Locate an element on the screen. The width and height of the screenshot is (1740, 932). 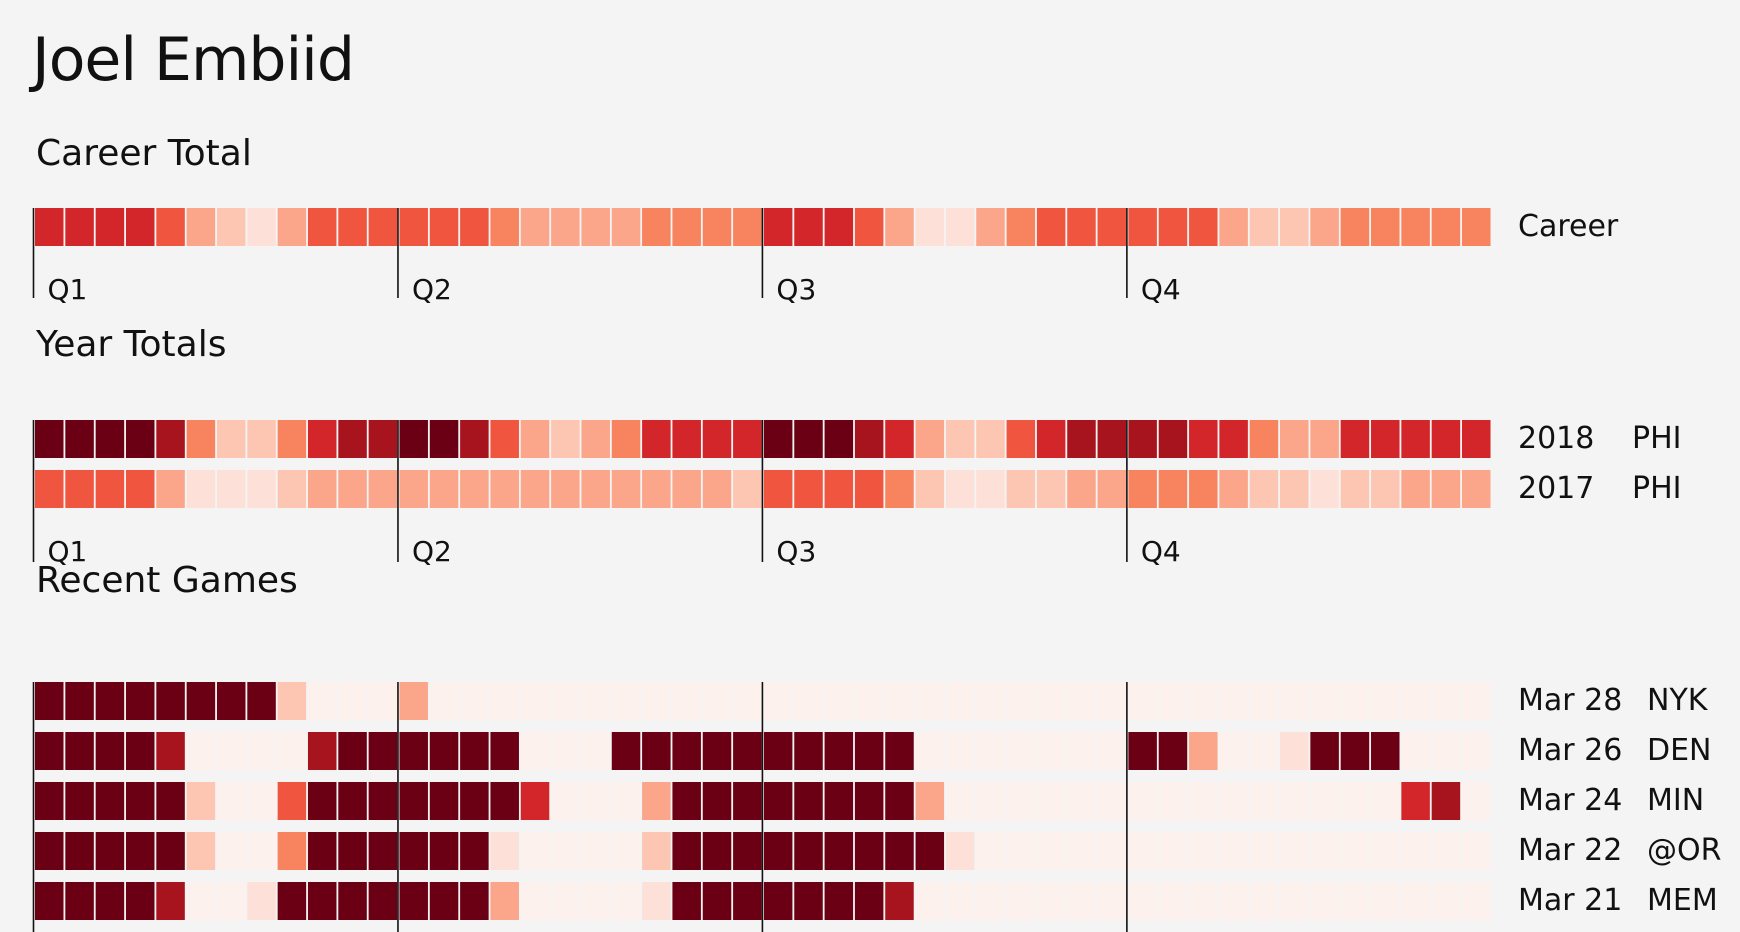
row-label: Mar 22 is located at coordinates (1570, 850).